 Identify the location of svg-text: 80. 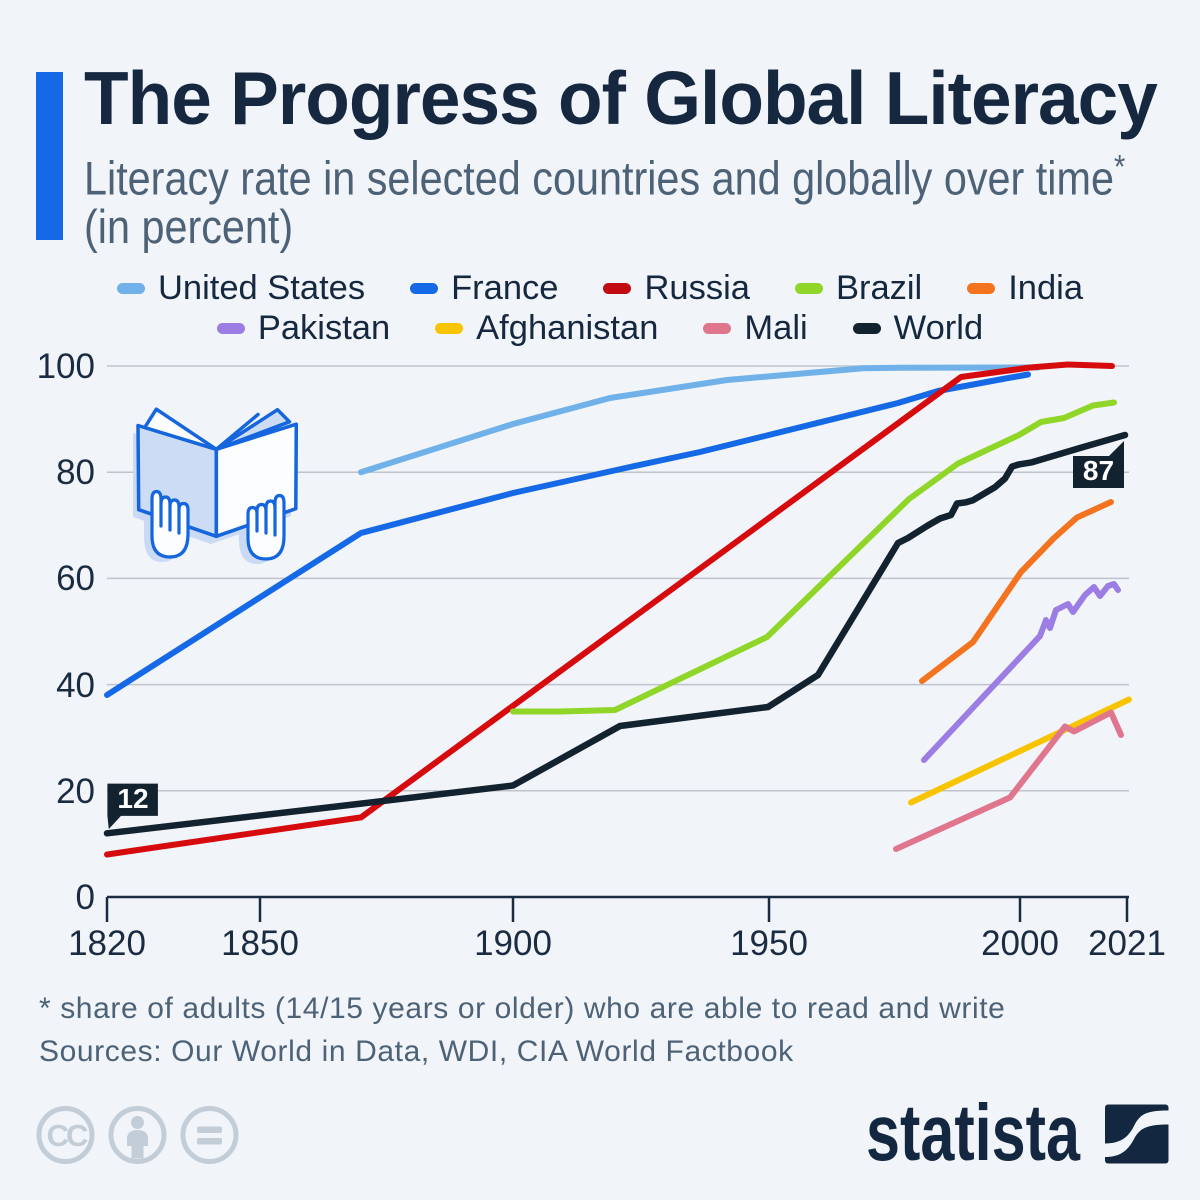
(75, 472).